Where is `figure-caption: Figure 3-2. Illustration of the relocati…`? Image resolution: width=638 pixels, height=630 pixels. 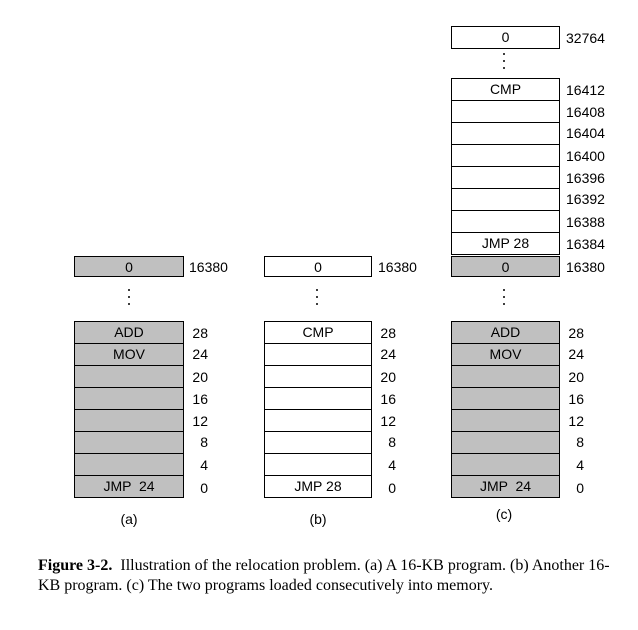 figure-caption: Figure 3-2. Illustration of the relocati… is located at coordinates (328, 576).